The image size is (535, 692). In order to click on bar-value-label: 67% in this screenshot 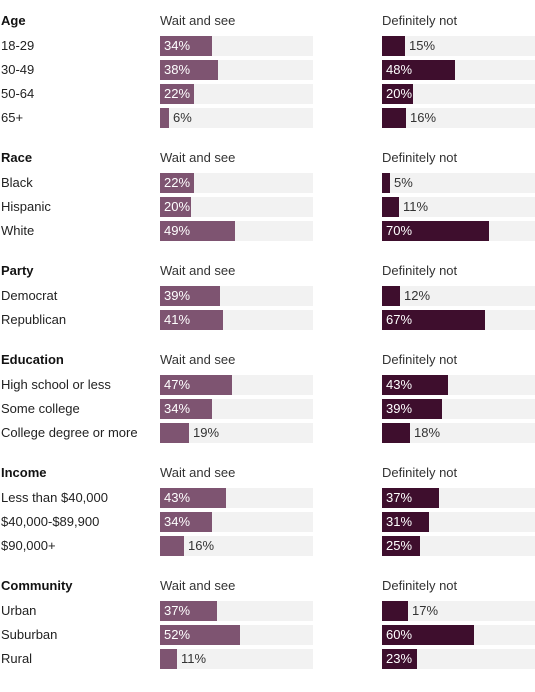, I will do `click(399, 319)`.